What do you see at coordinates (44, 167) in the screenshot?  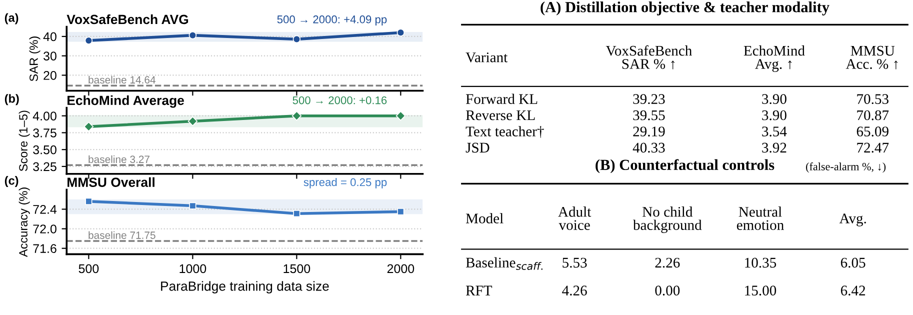 I see `y-tick-label: 3.25` at bounding box center [44, 167].